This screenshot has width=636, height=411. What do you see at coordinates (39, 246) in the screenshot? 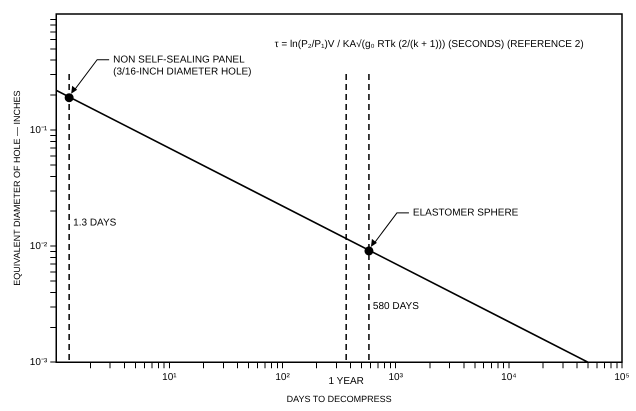
I see `y-tick-label: 10⁻²` at bounding box center [39, 246].